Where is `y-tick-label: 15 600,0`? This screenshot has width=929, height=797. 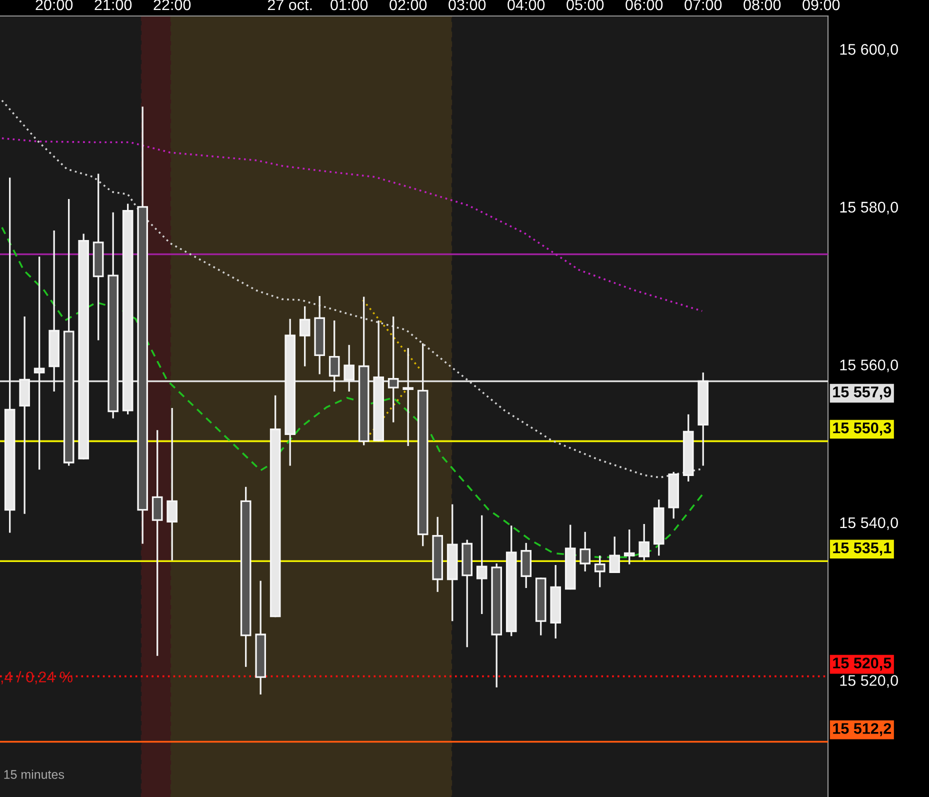
y-tick-label: 15 600,0 is located at coordinates (869, 50).